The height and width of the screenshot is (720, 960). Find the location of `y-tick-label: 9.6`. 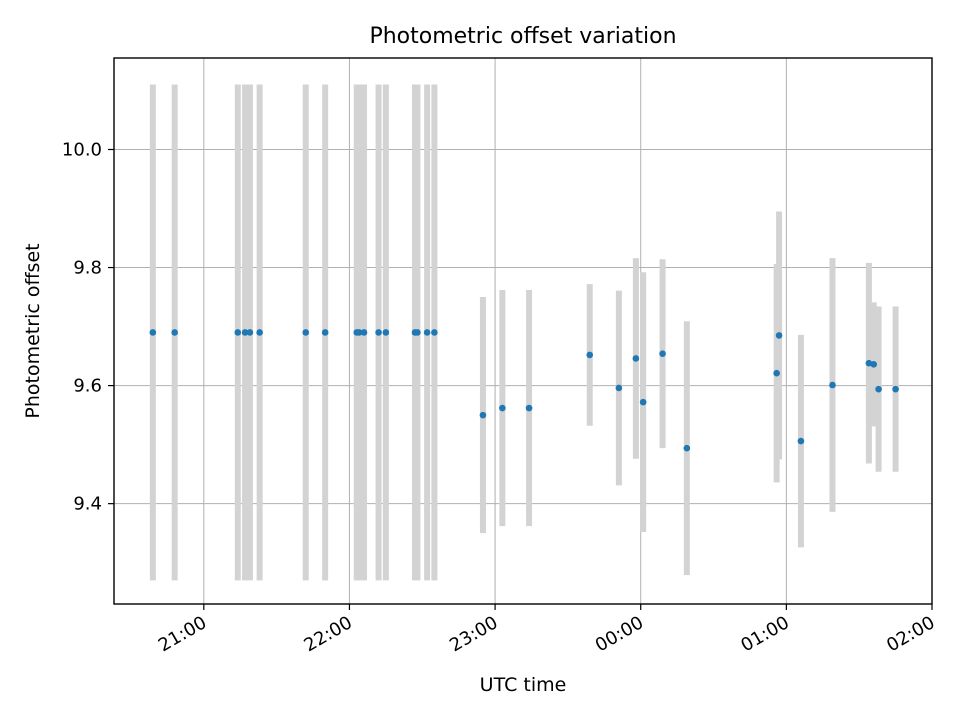

y-tick-label: 9.6 is located at coordinates (87, 386).